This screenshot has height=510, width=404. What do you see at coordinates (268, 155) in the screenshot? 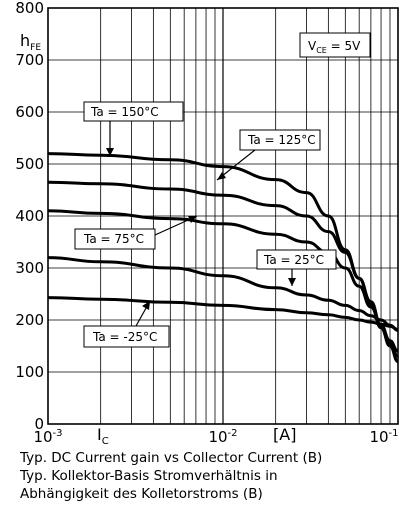
I see `series-label-125: Ta = 125°C` at bounding box center [268, 155].